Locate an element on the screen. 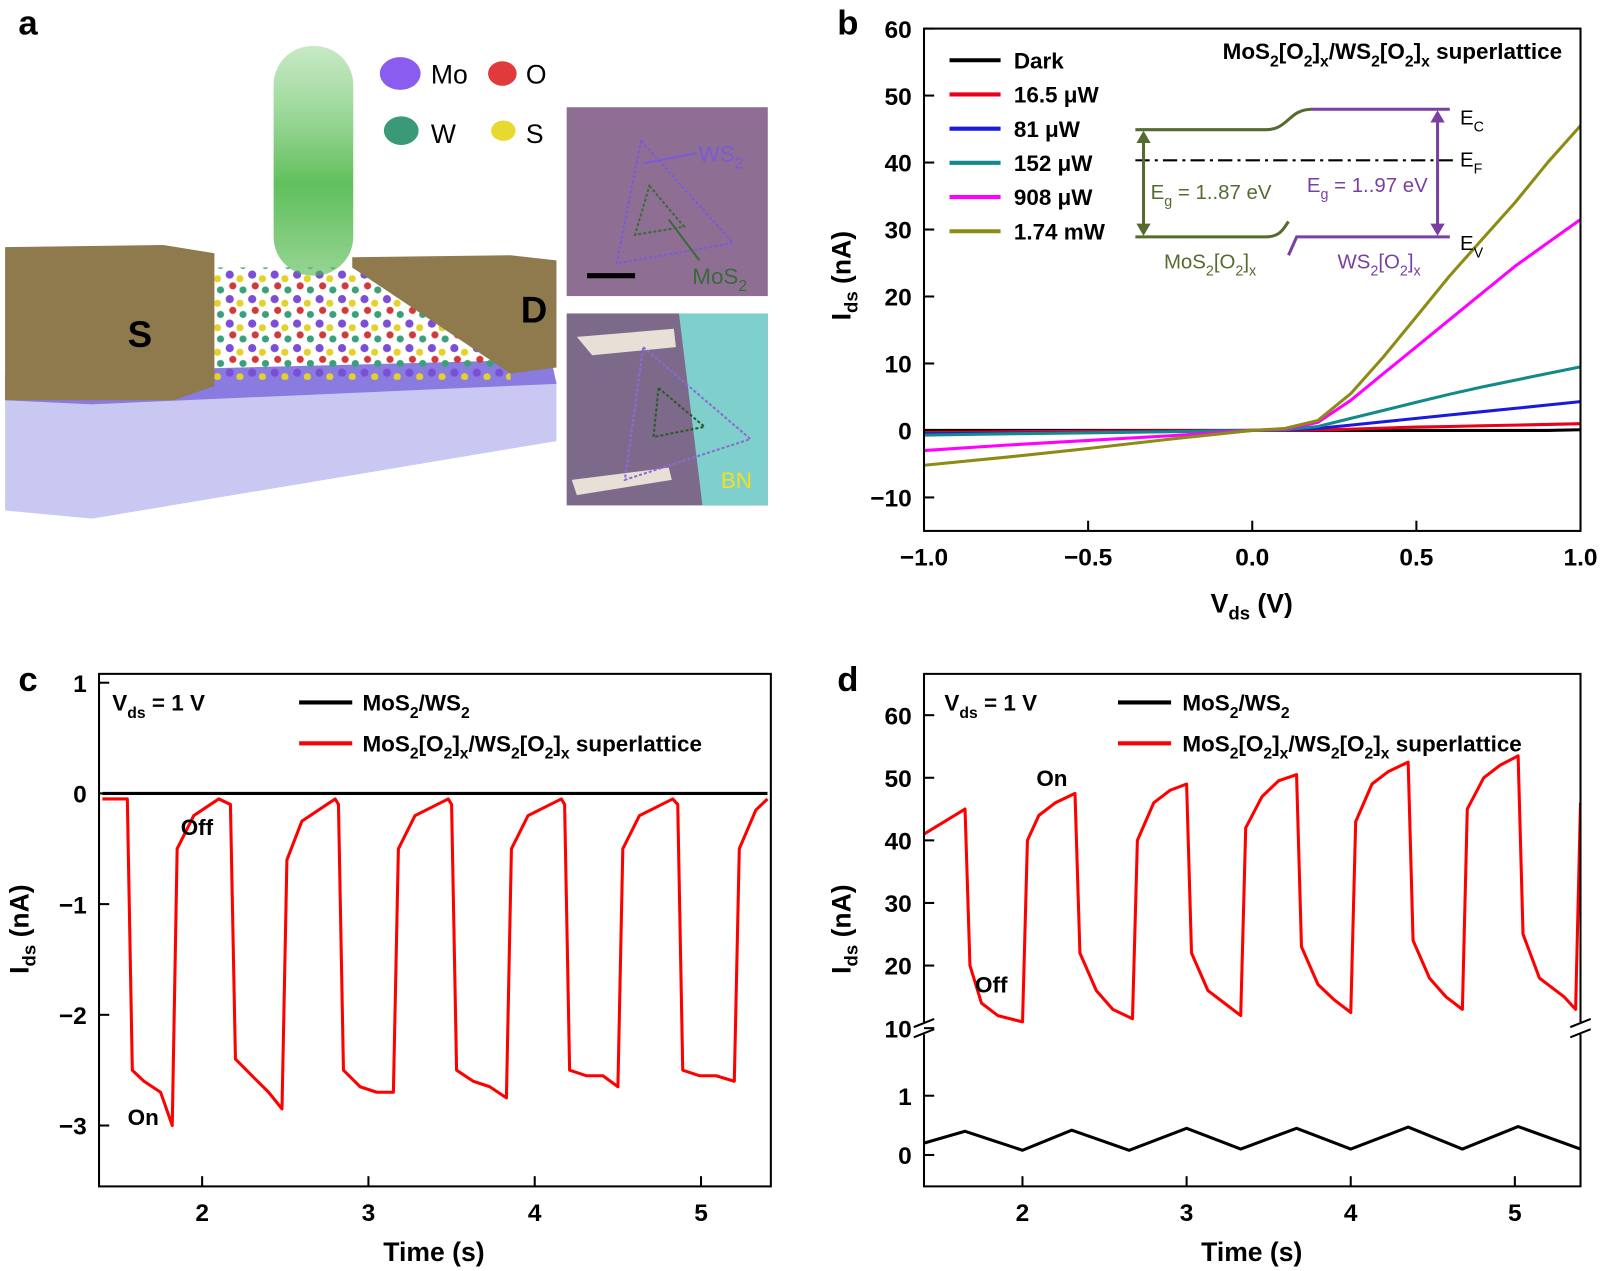  panel-label: b is located at coordinates (847, 24).